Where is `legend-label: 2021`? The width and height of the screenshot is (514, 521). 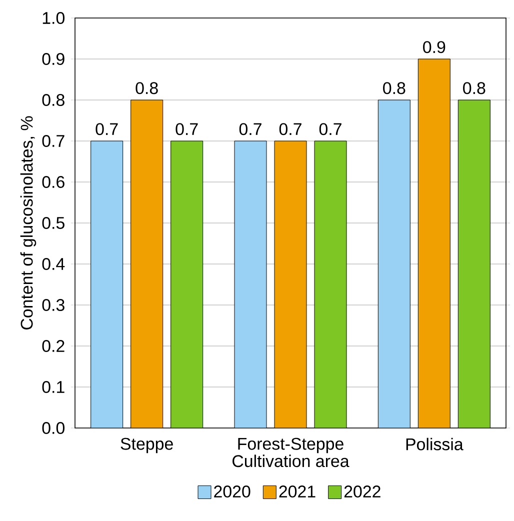 legend-label: 2021 is located at coordinates (297, 492).